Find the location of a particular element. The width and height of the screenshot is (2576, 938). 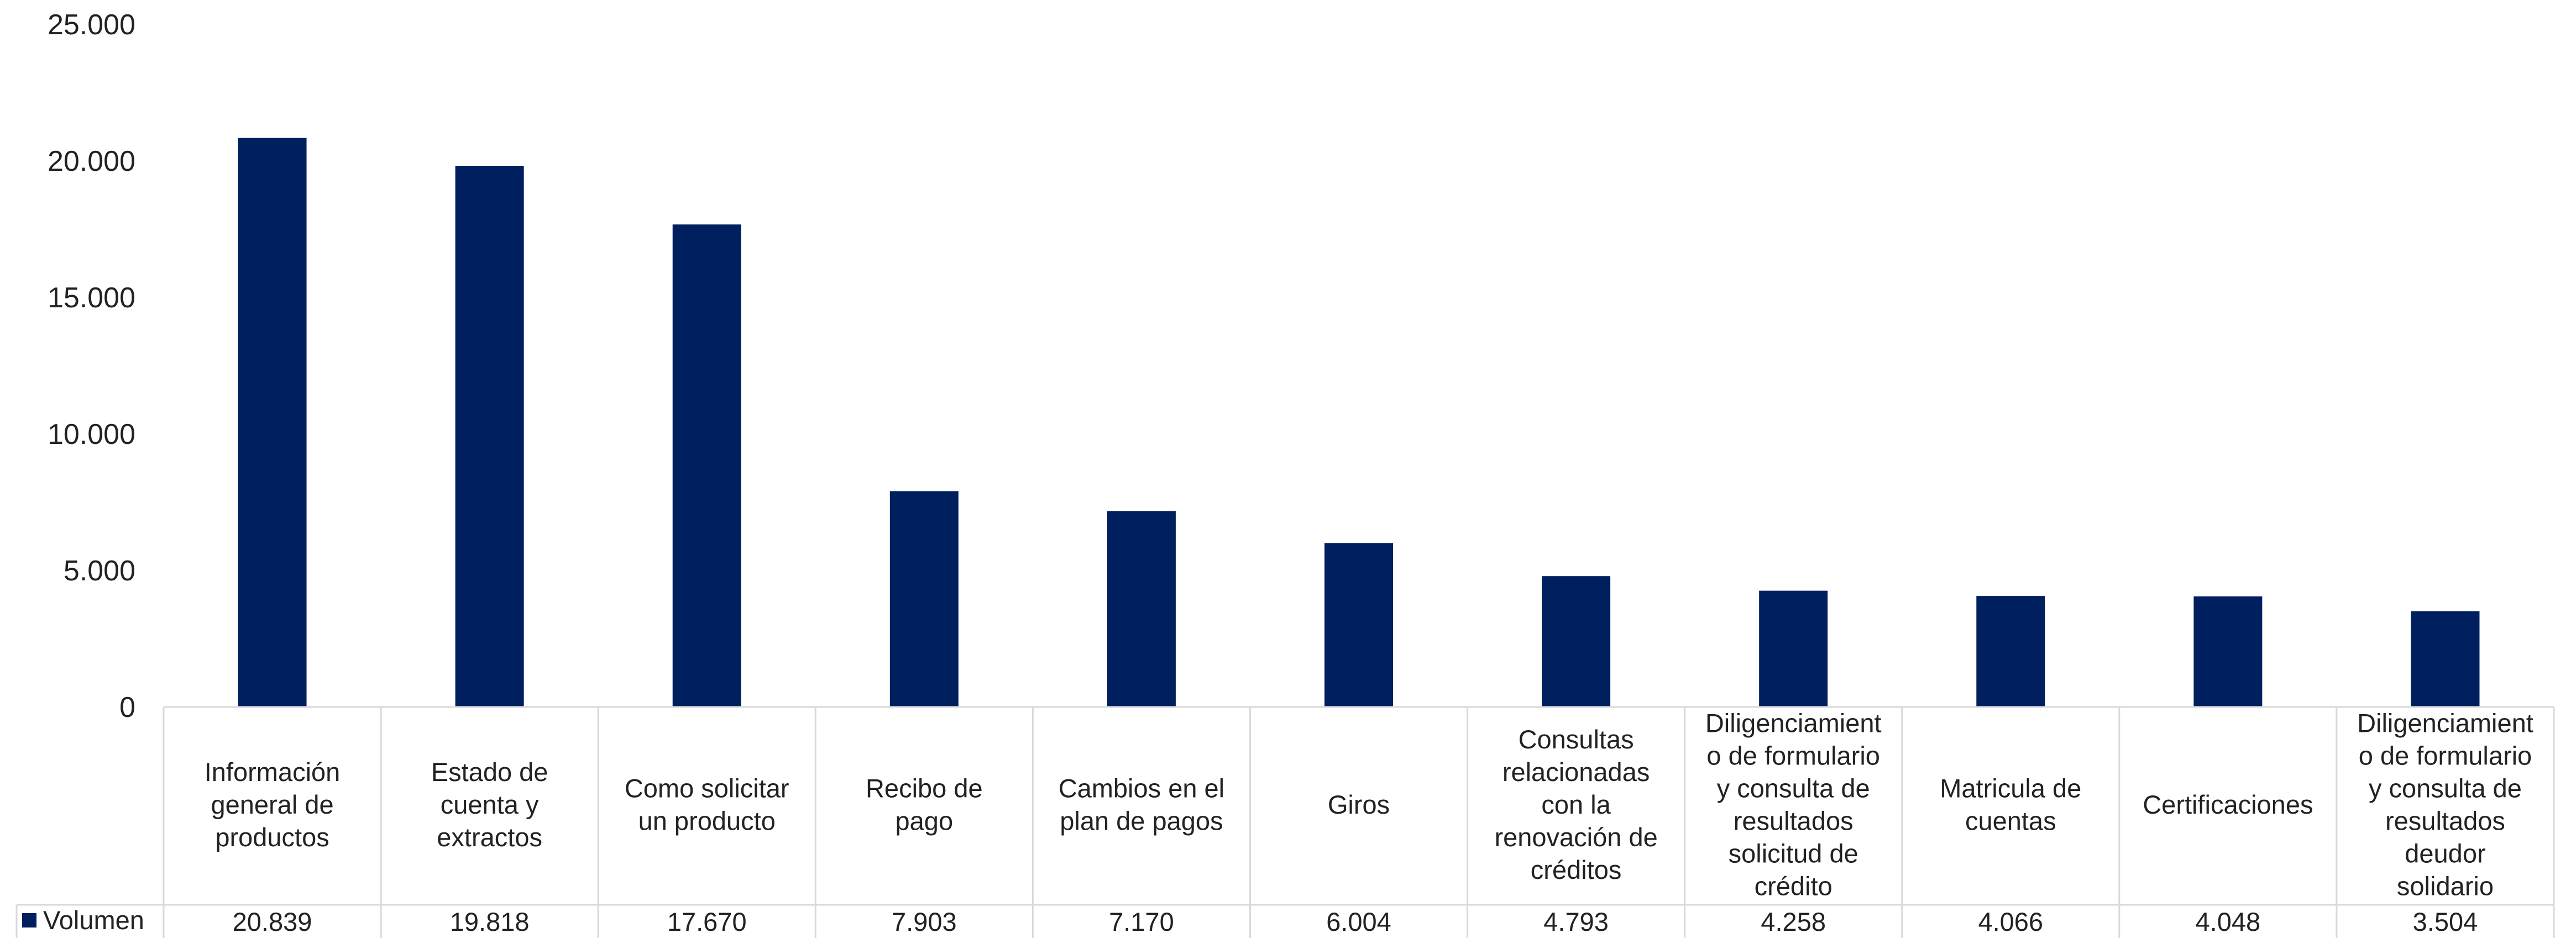

category-label-line: solicitud de is located at coordinates (1793, 853).